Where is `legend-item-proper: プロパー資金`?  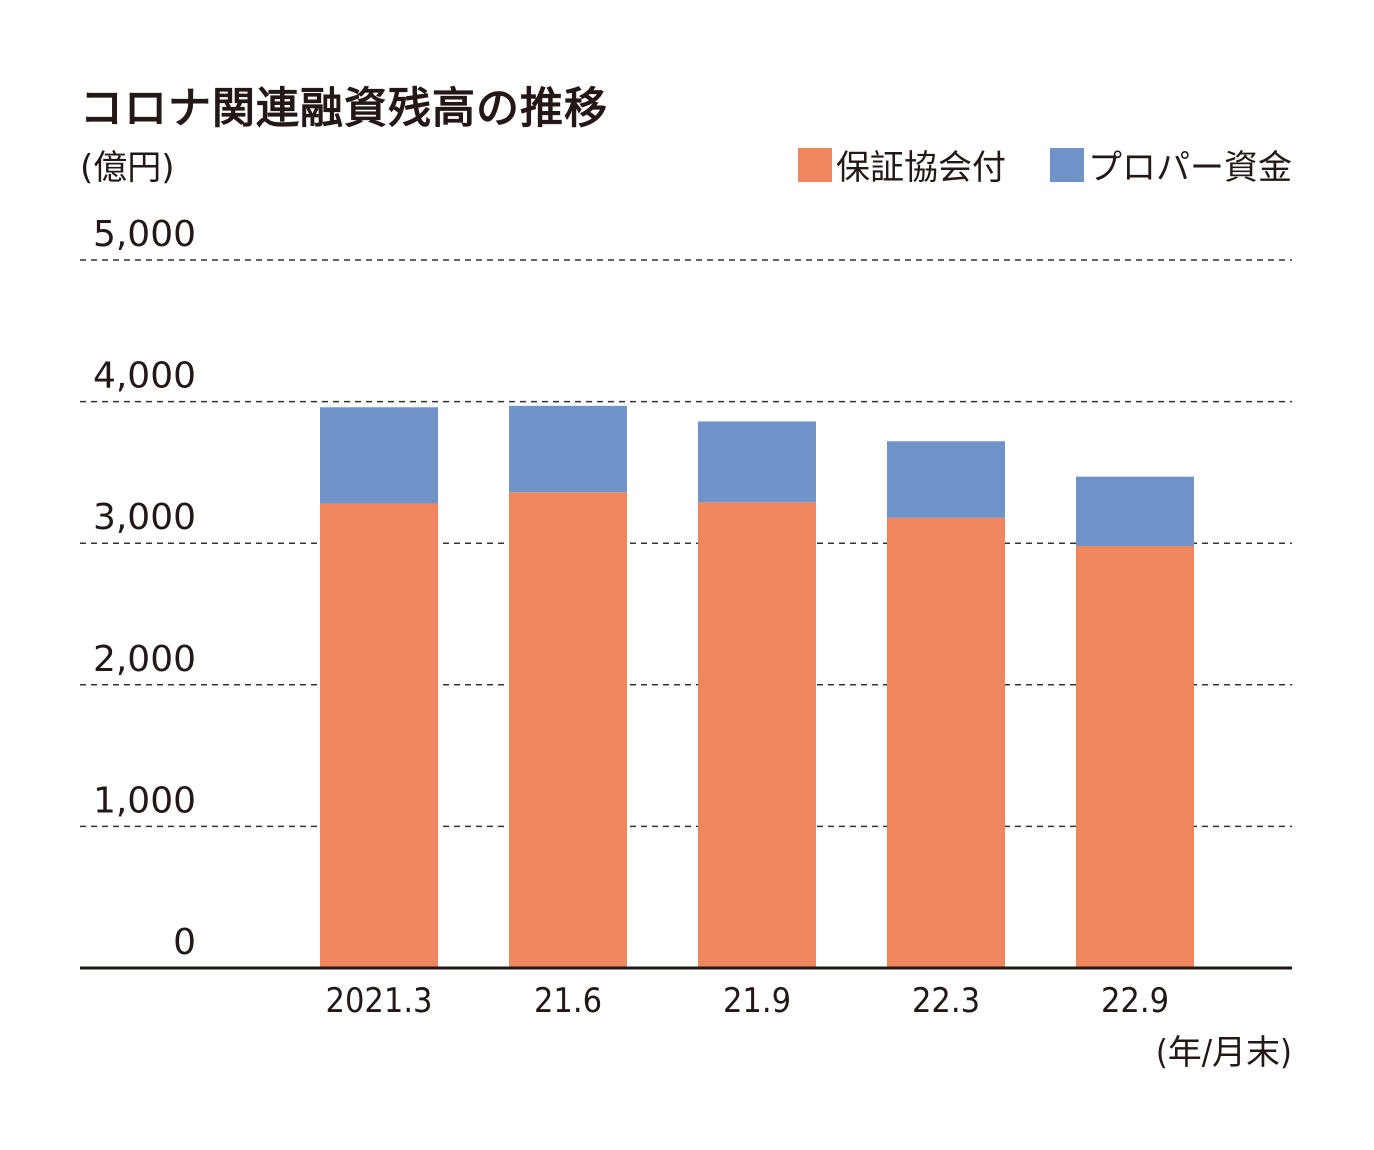 legend-item-proper: プロパー資金 is located at coordinates (1171, 164).